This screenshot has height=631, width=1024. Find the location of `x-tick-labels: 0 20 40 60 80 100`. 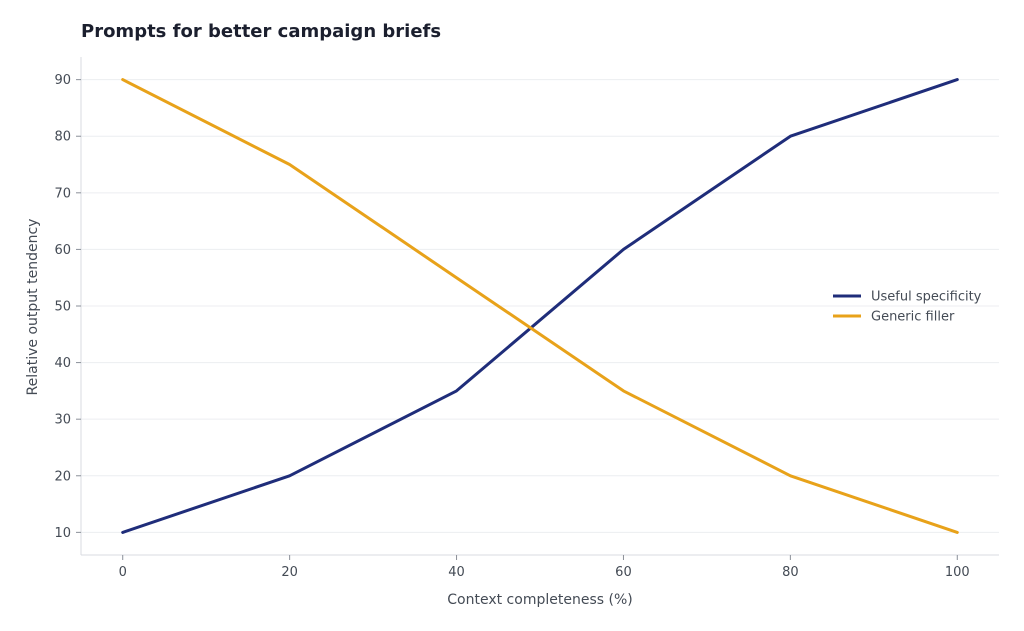

x-tick-labels: 0 20 40 60 80 100 is located at coordinates (544, 567).